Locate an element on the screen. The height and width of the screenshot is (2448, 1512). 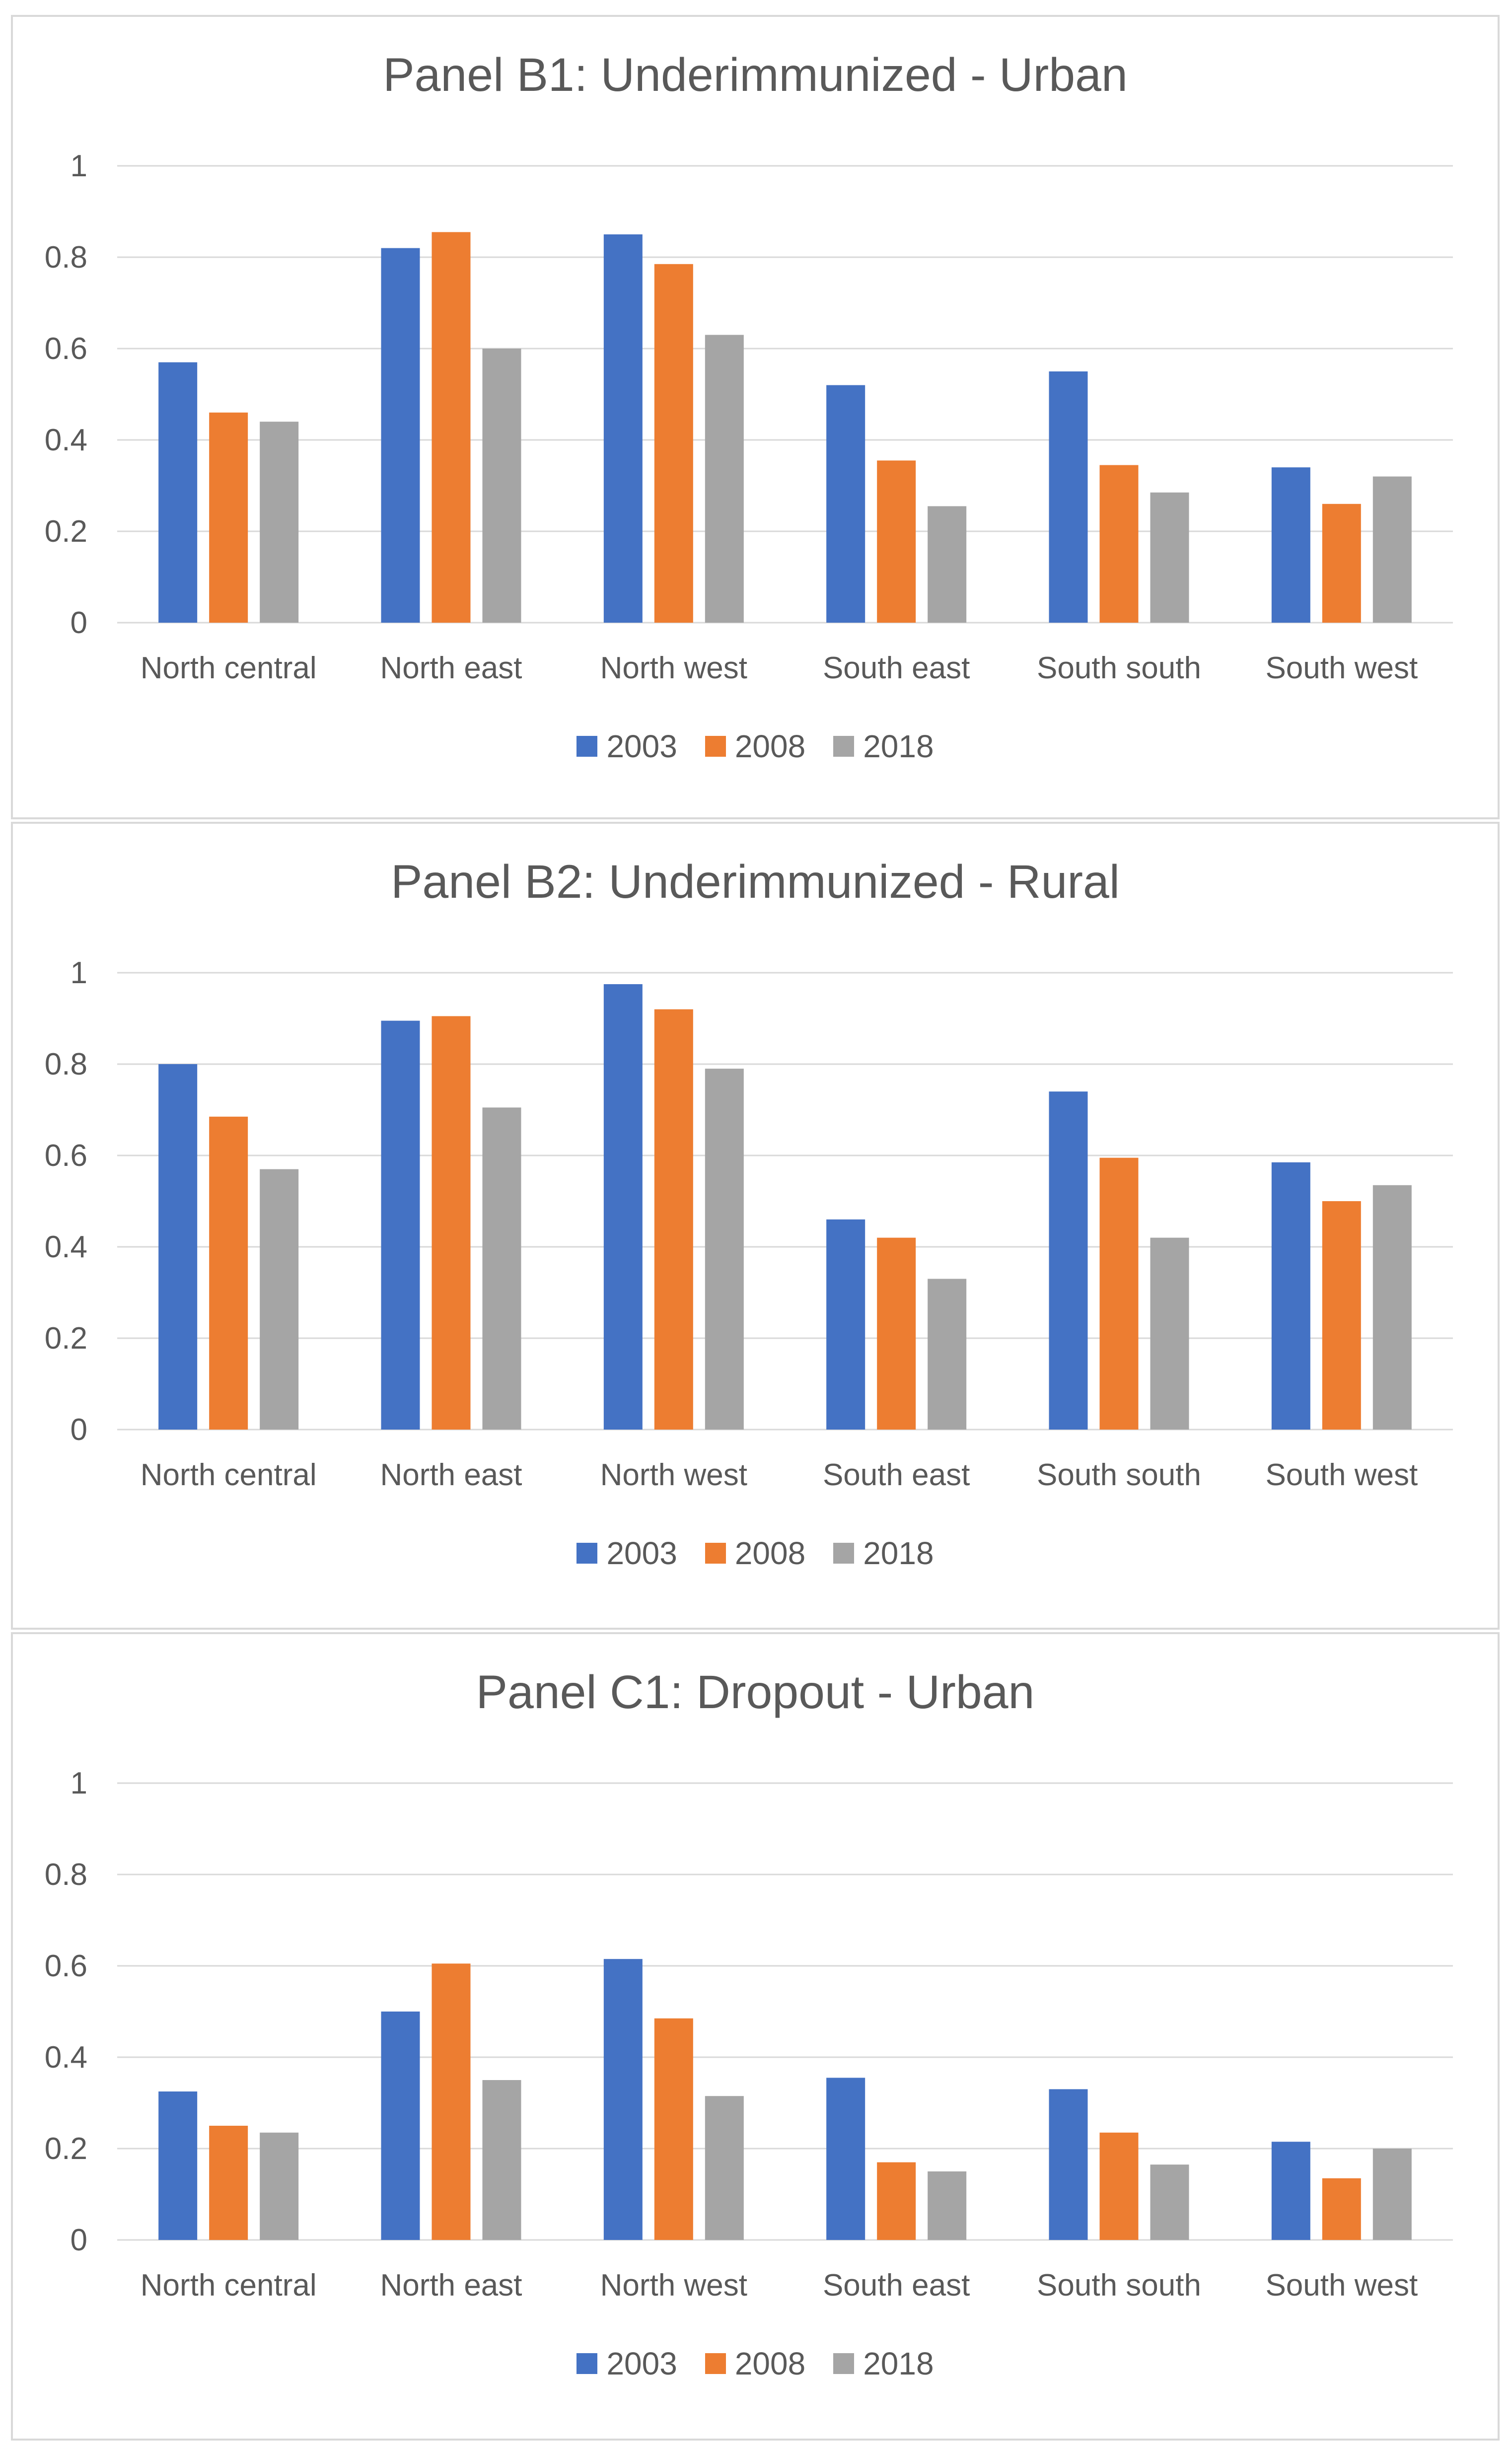
bar-2008-north-east is located at coordinates (451, 1223).